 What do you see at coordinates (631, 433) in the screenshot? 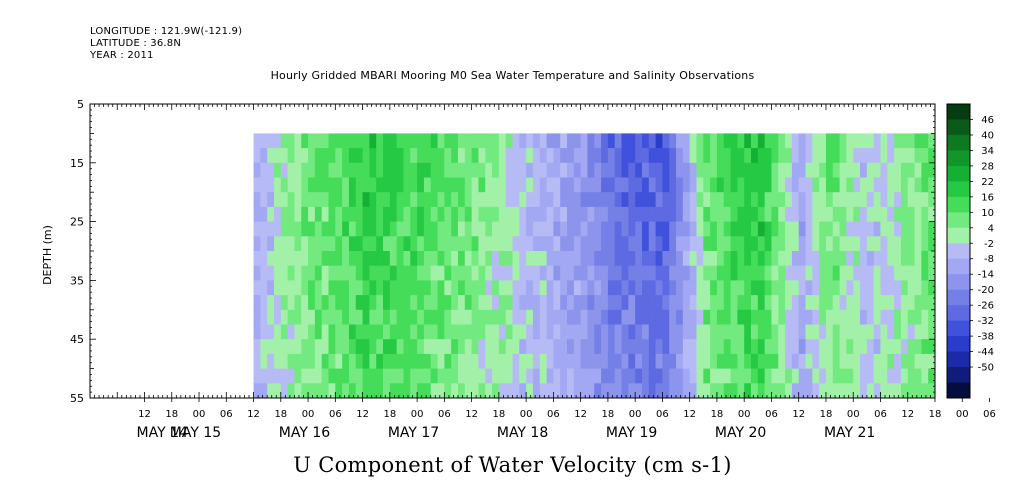
I see `x-day-label: MAY 19` at bounding box center [631, 433].